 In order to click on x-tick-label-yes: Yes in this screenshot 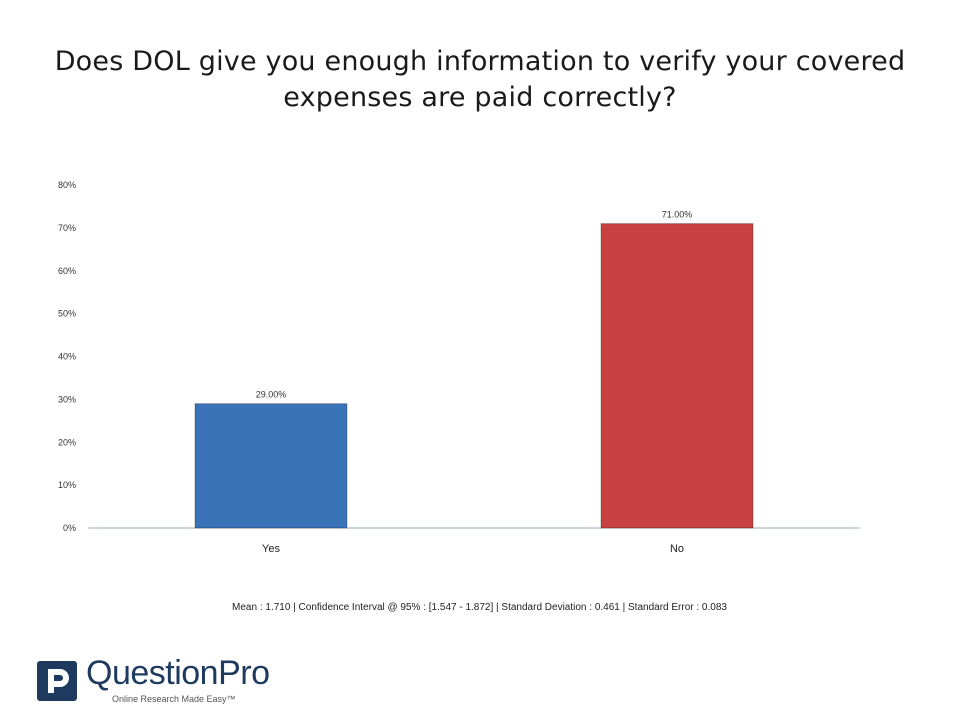, I will do `click(271, 549)`.